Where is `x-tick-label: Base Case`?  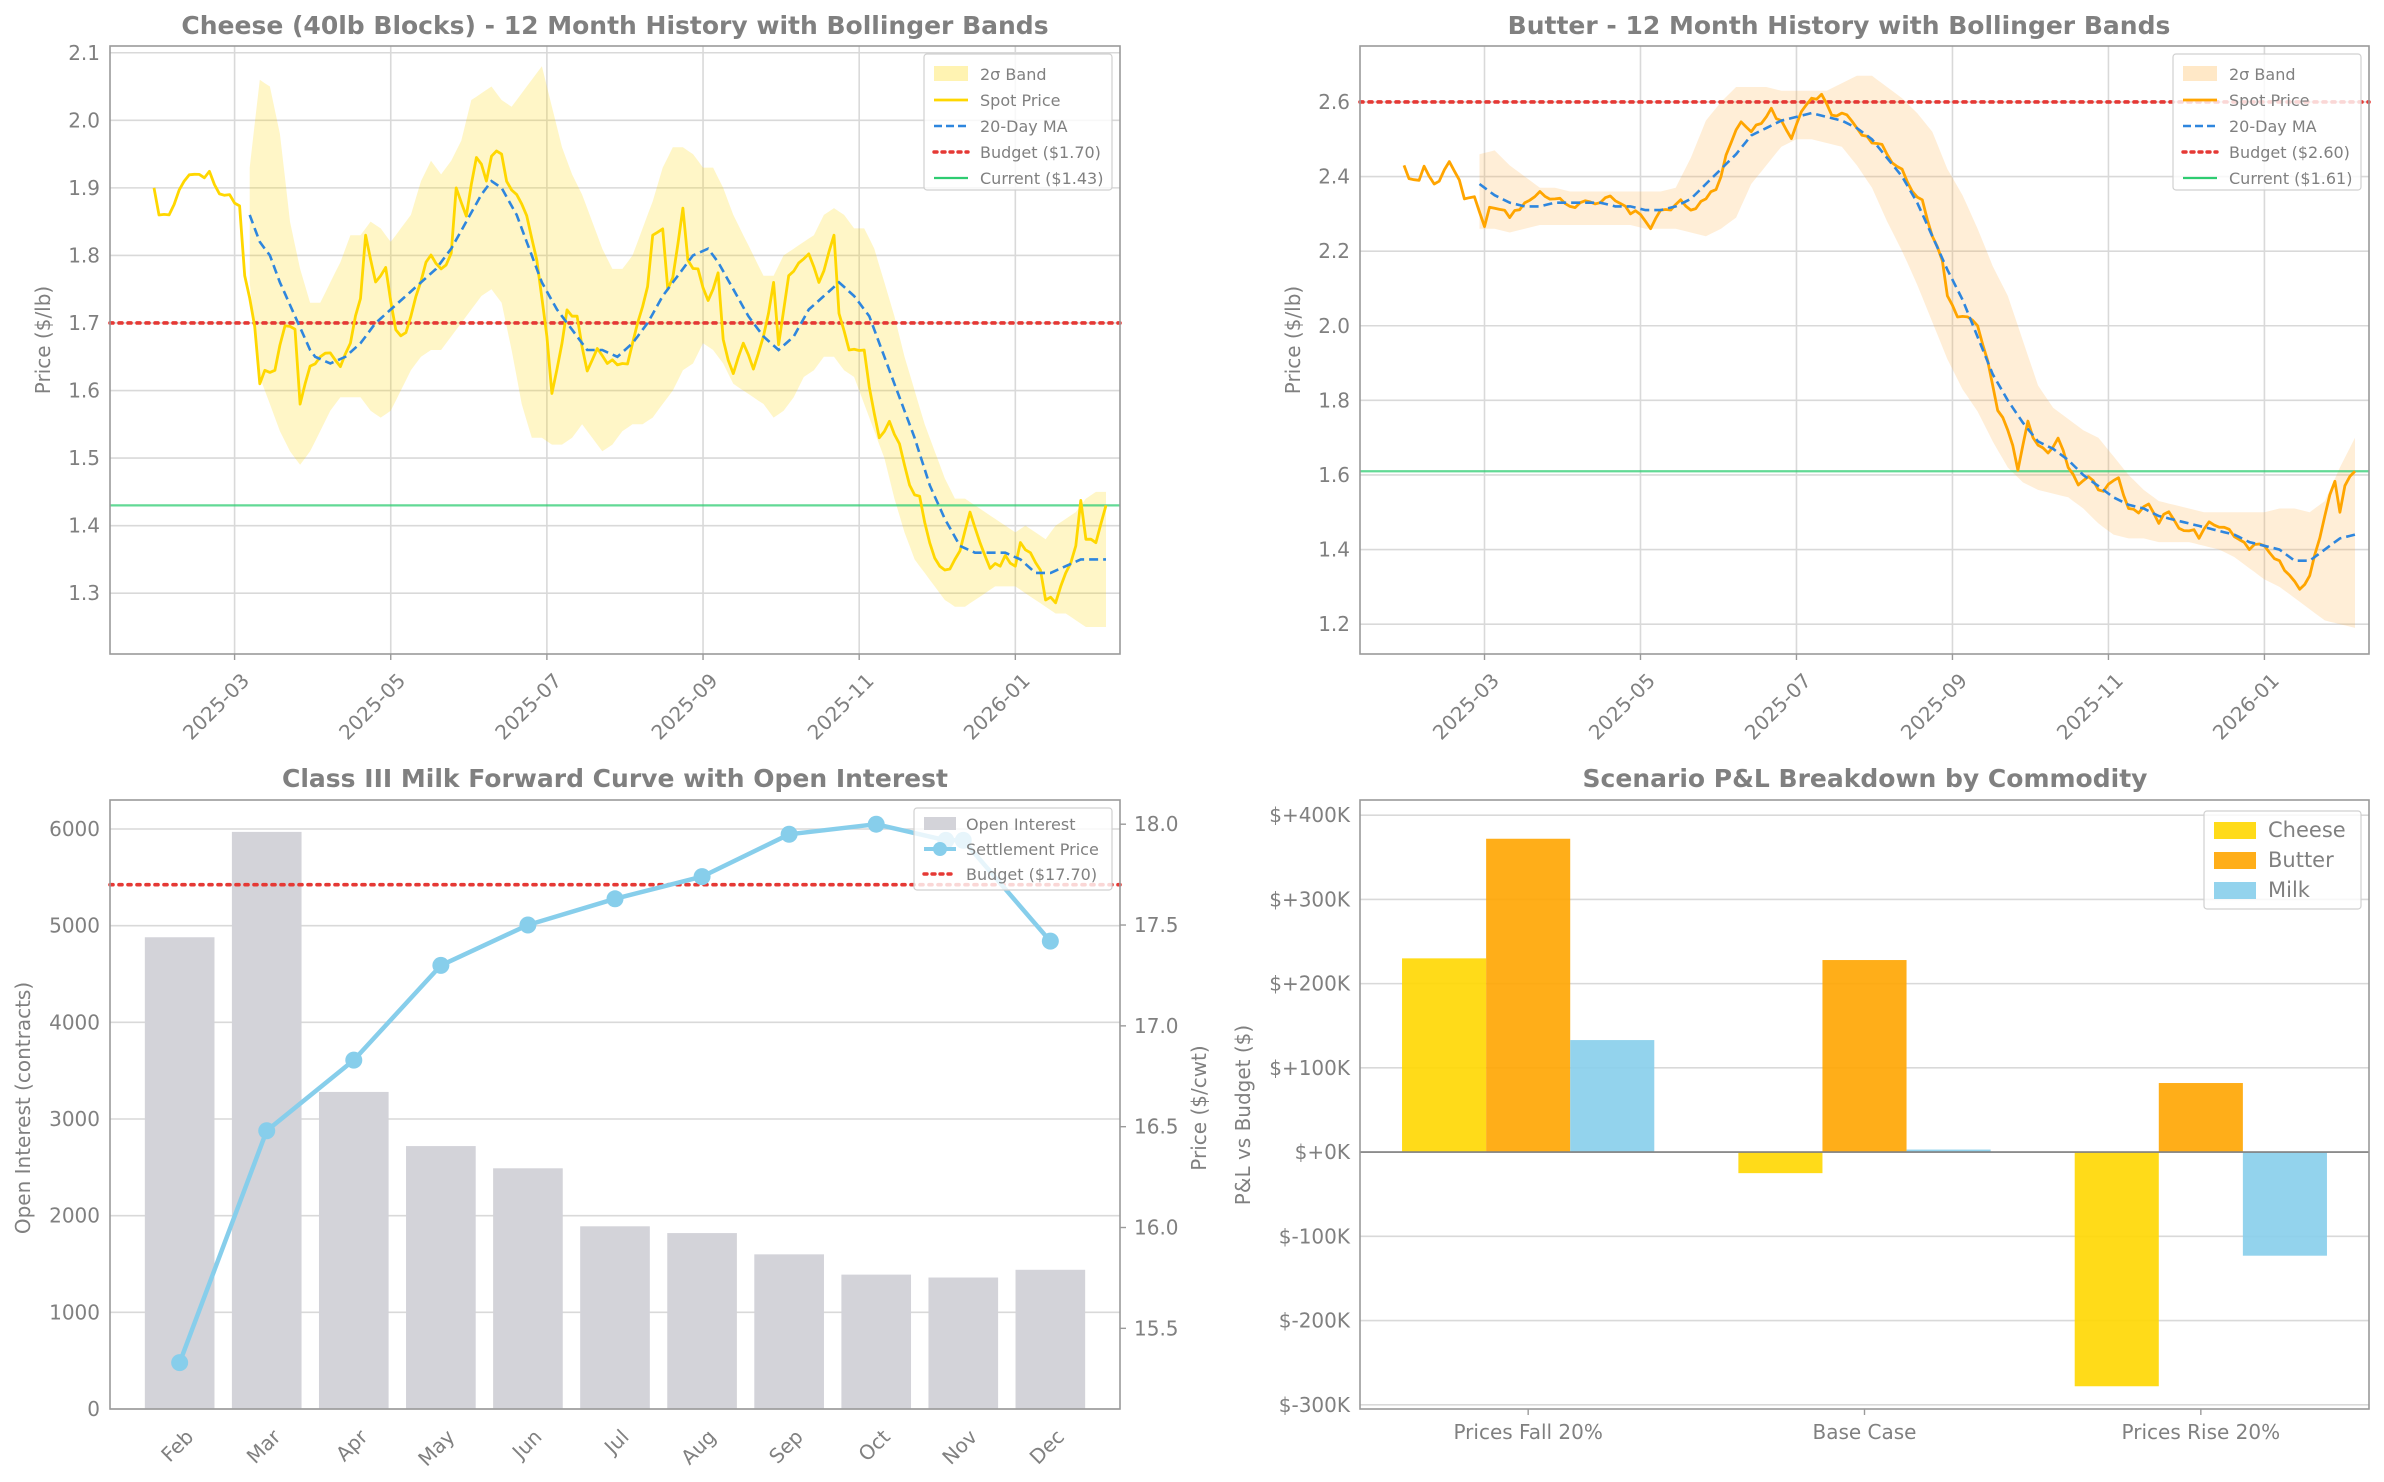
x-tick-label: Base Case is located at coordinates (1864, 1432).